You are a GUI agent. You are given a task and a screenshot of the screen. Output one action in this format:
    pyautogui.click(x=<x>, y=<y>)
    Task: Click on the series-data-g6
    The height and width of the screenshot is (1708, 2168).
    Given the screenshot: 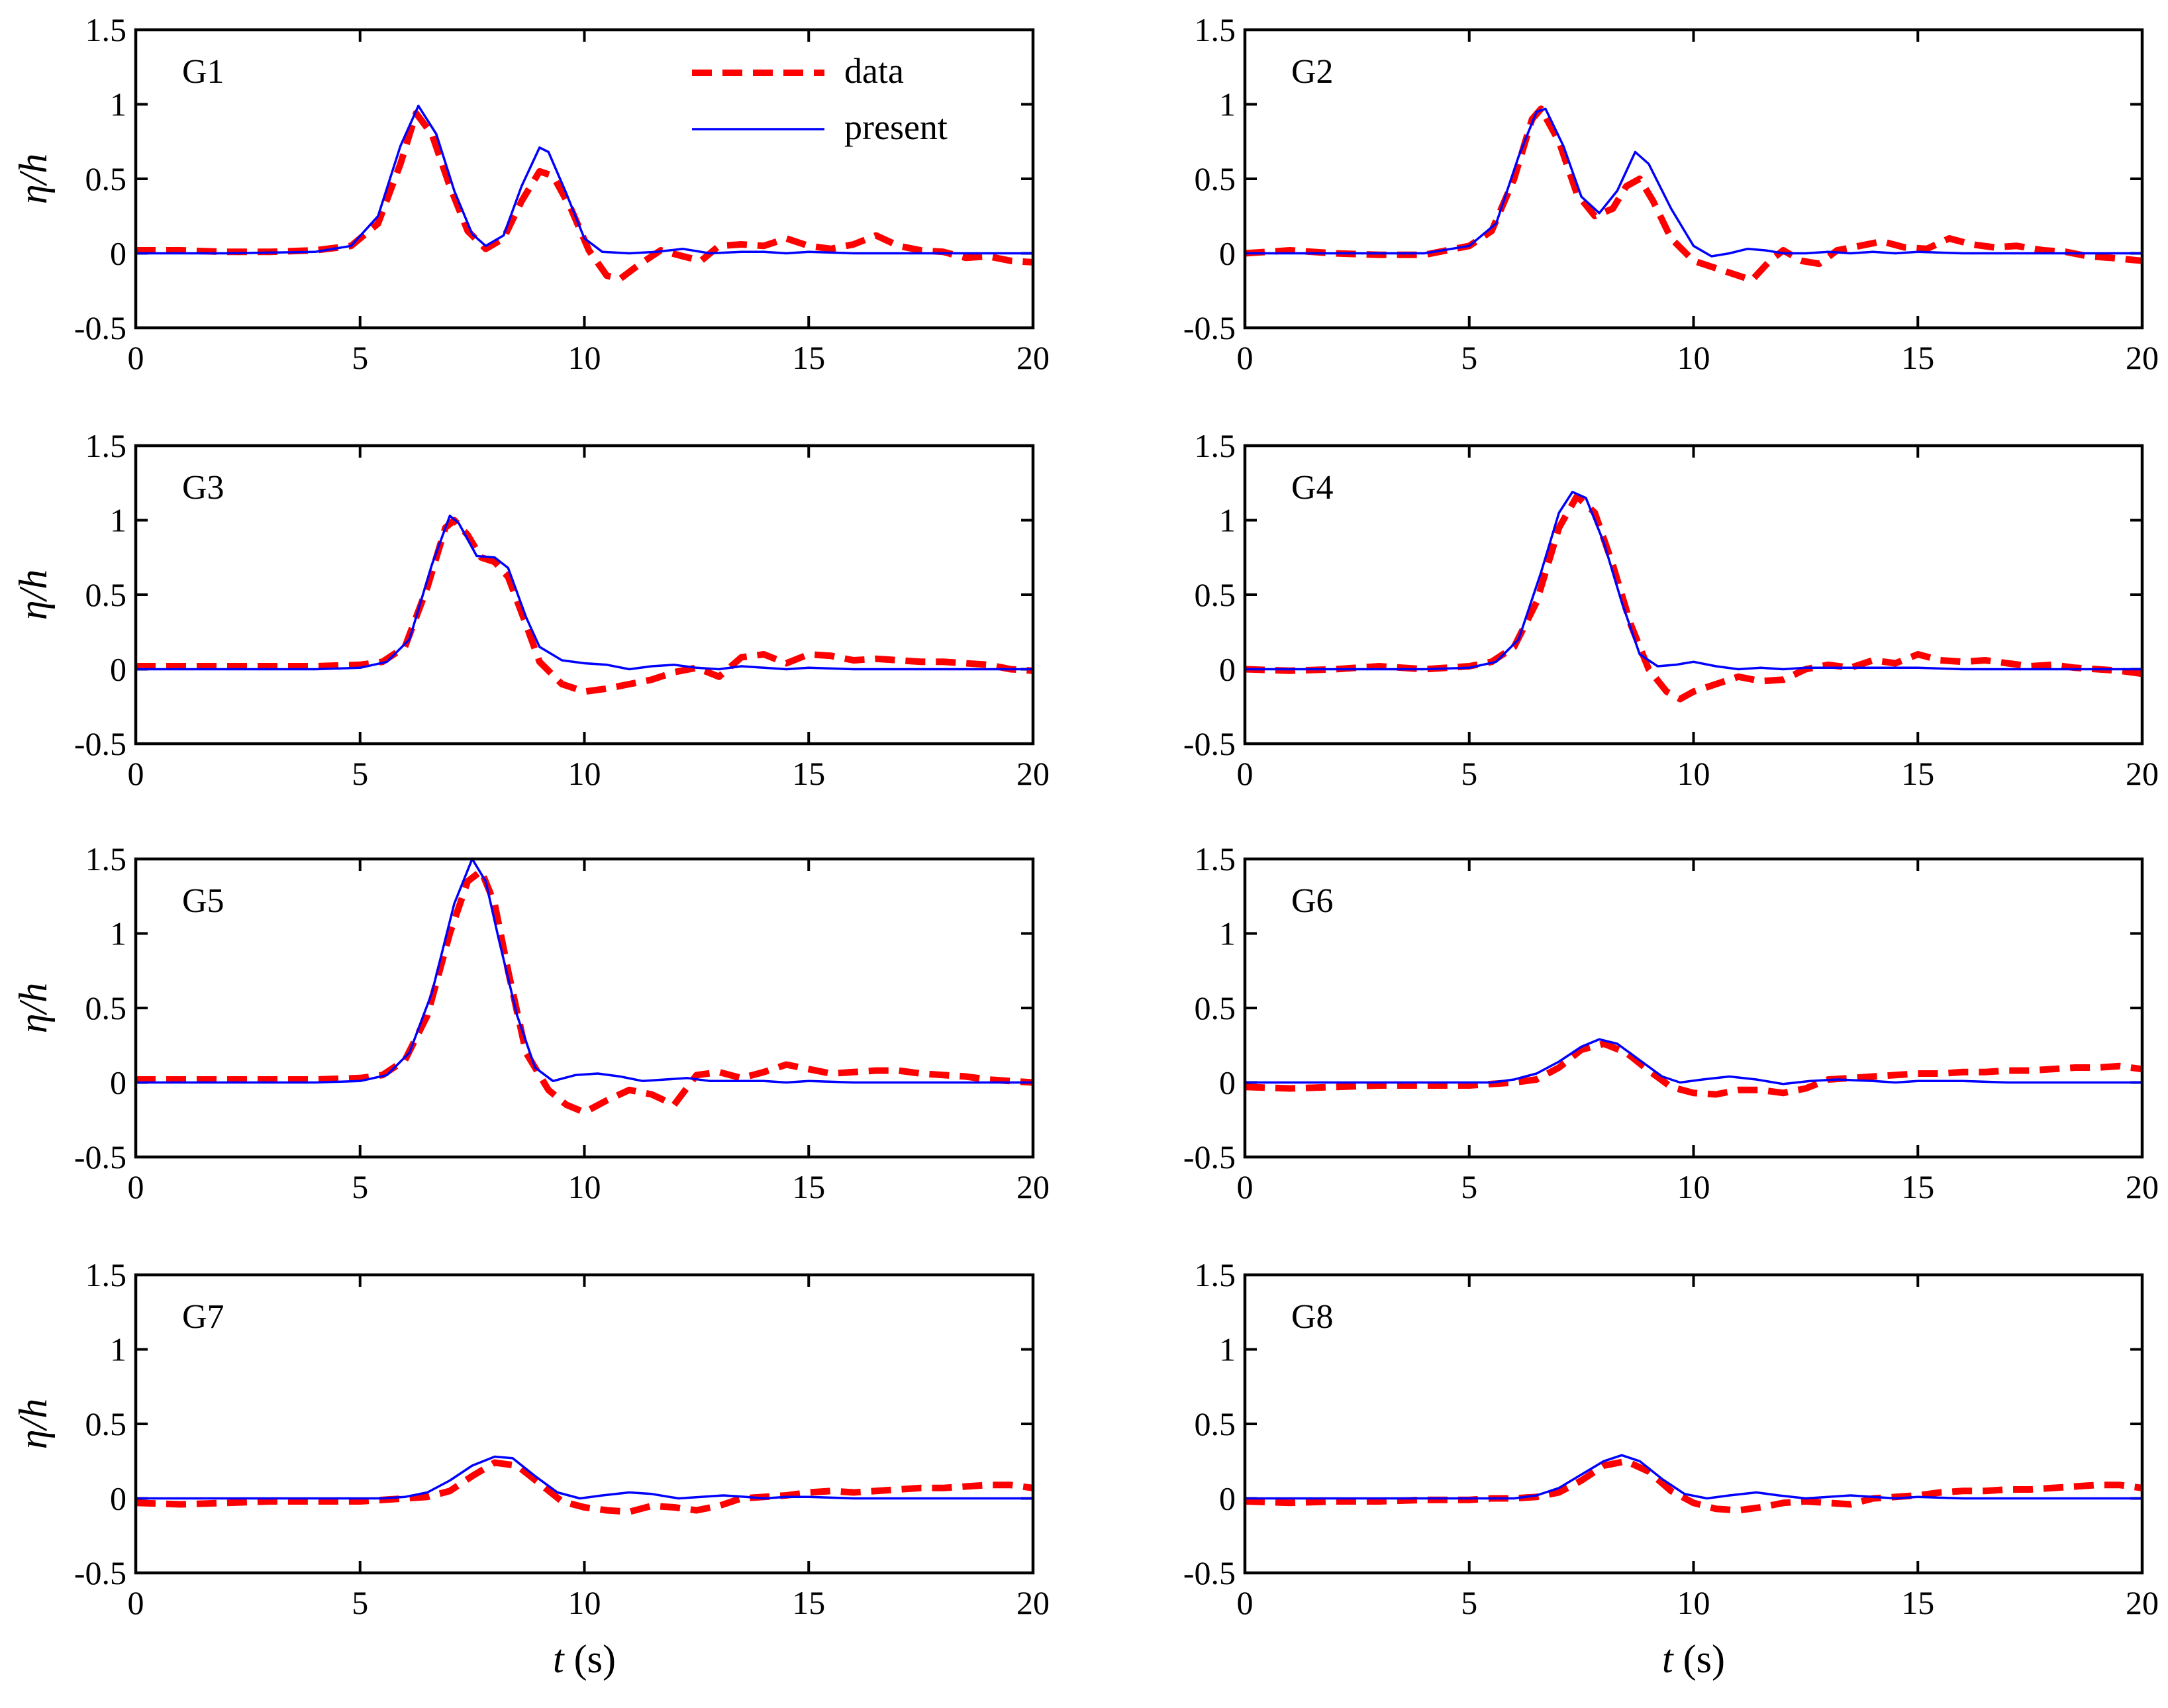 What is the action you would take?
    pyautogui.click(x=1693, y=1069)
    